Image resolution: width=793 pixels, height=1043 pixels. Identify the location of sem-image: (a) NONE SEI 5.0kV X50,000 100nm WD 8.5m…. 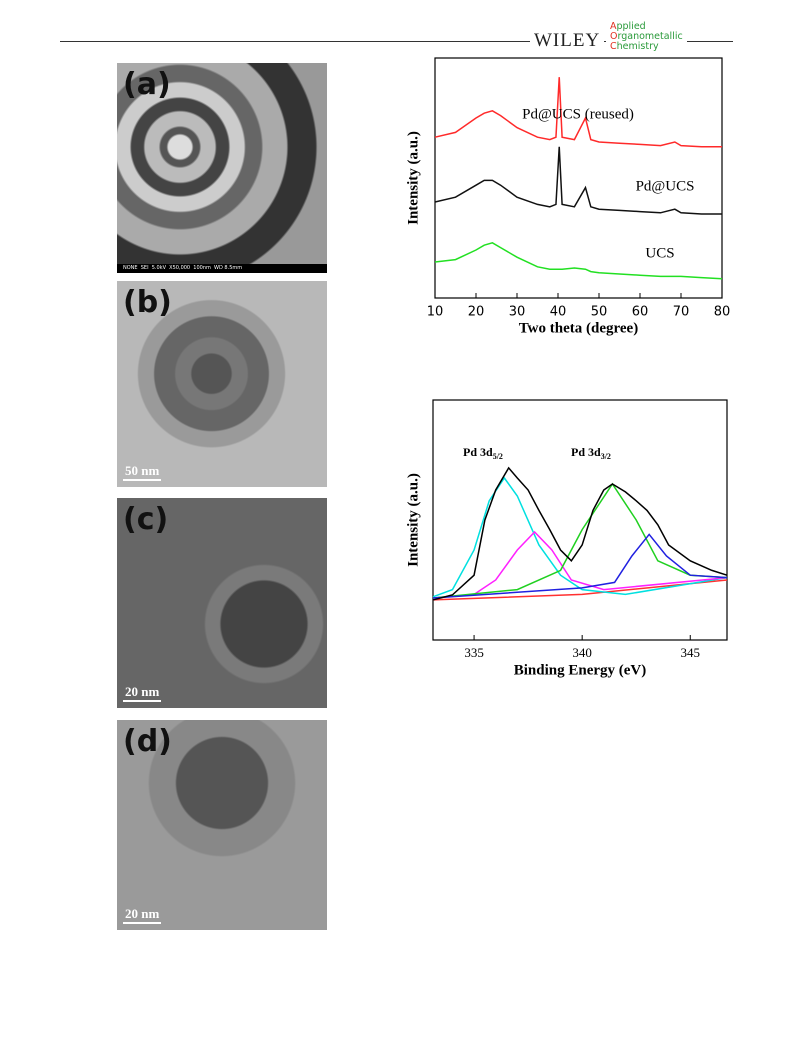
(222, 168).